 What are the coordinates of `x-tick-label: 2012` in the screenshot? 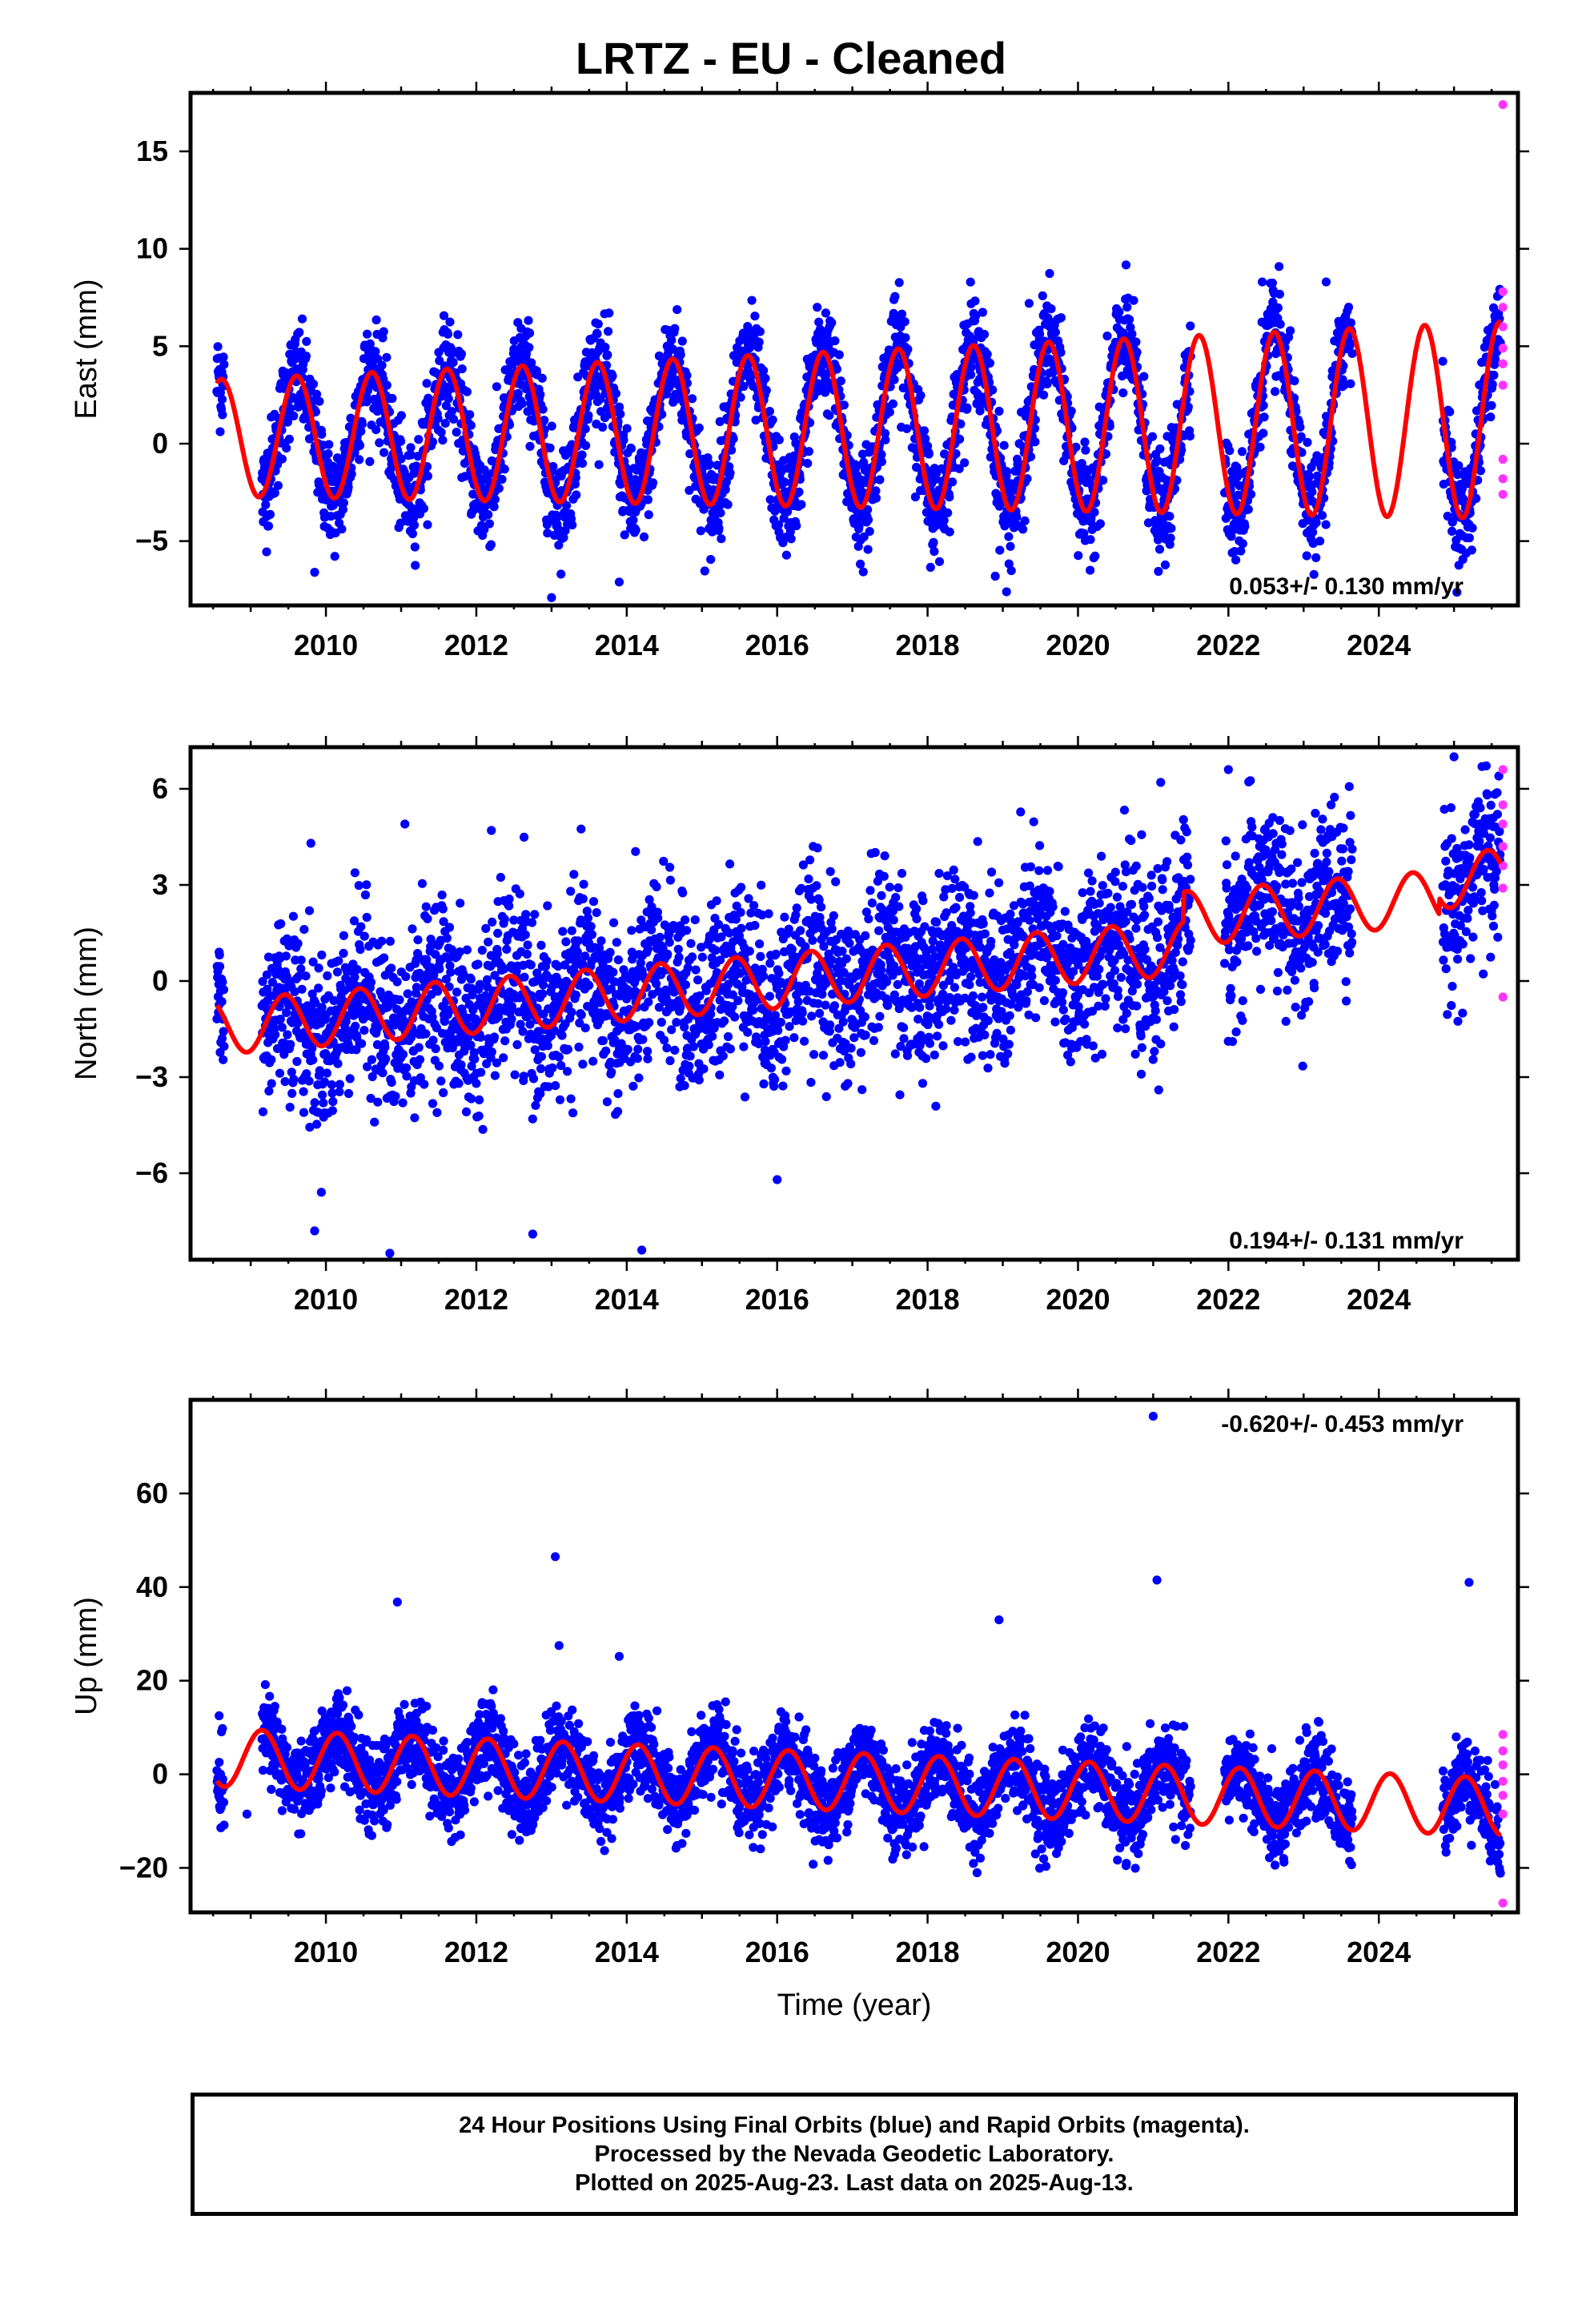 It's located at (476, 645).